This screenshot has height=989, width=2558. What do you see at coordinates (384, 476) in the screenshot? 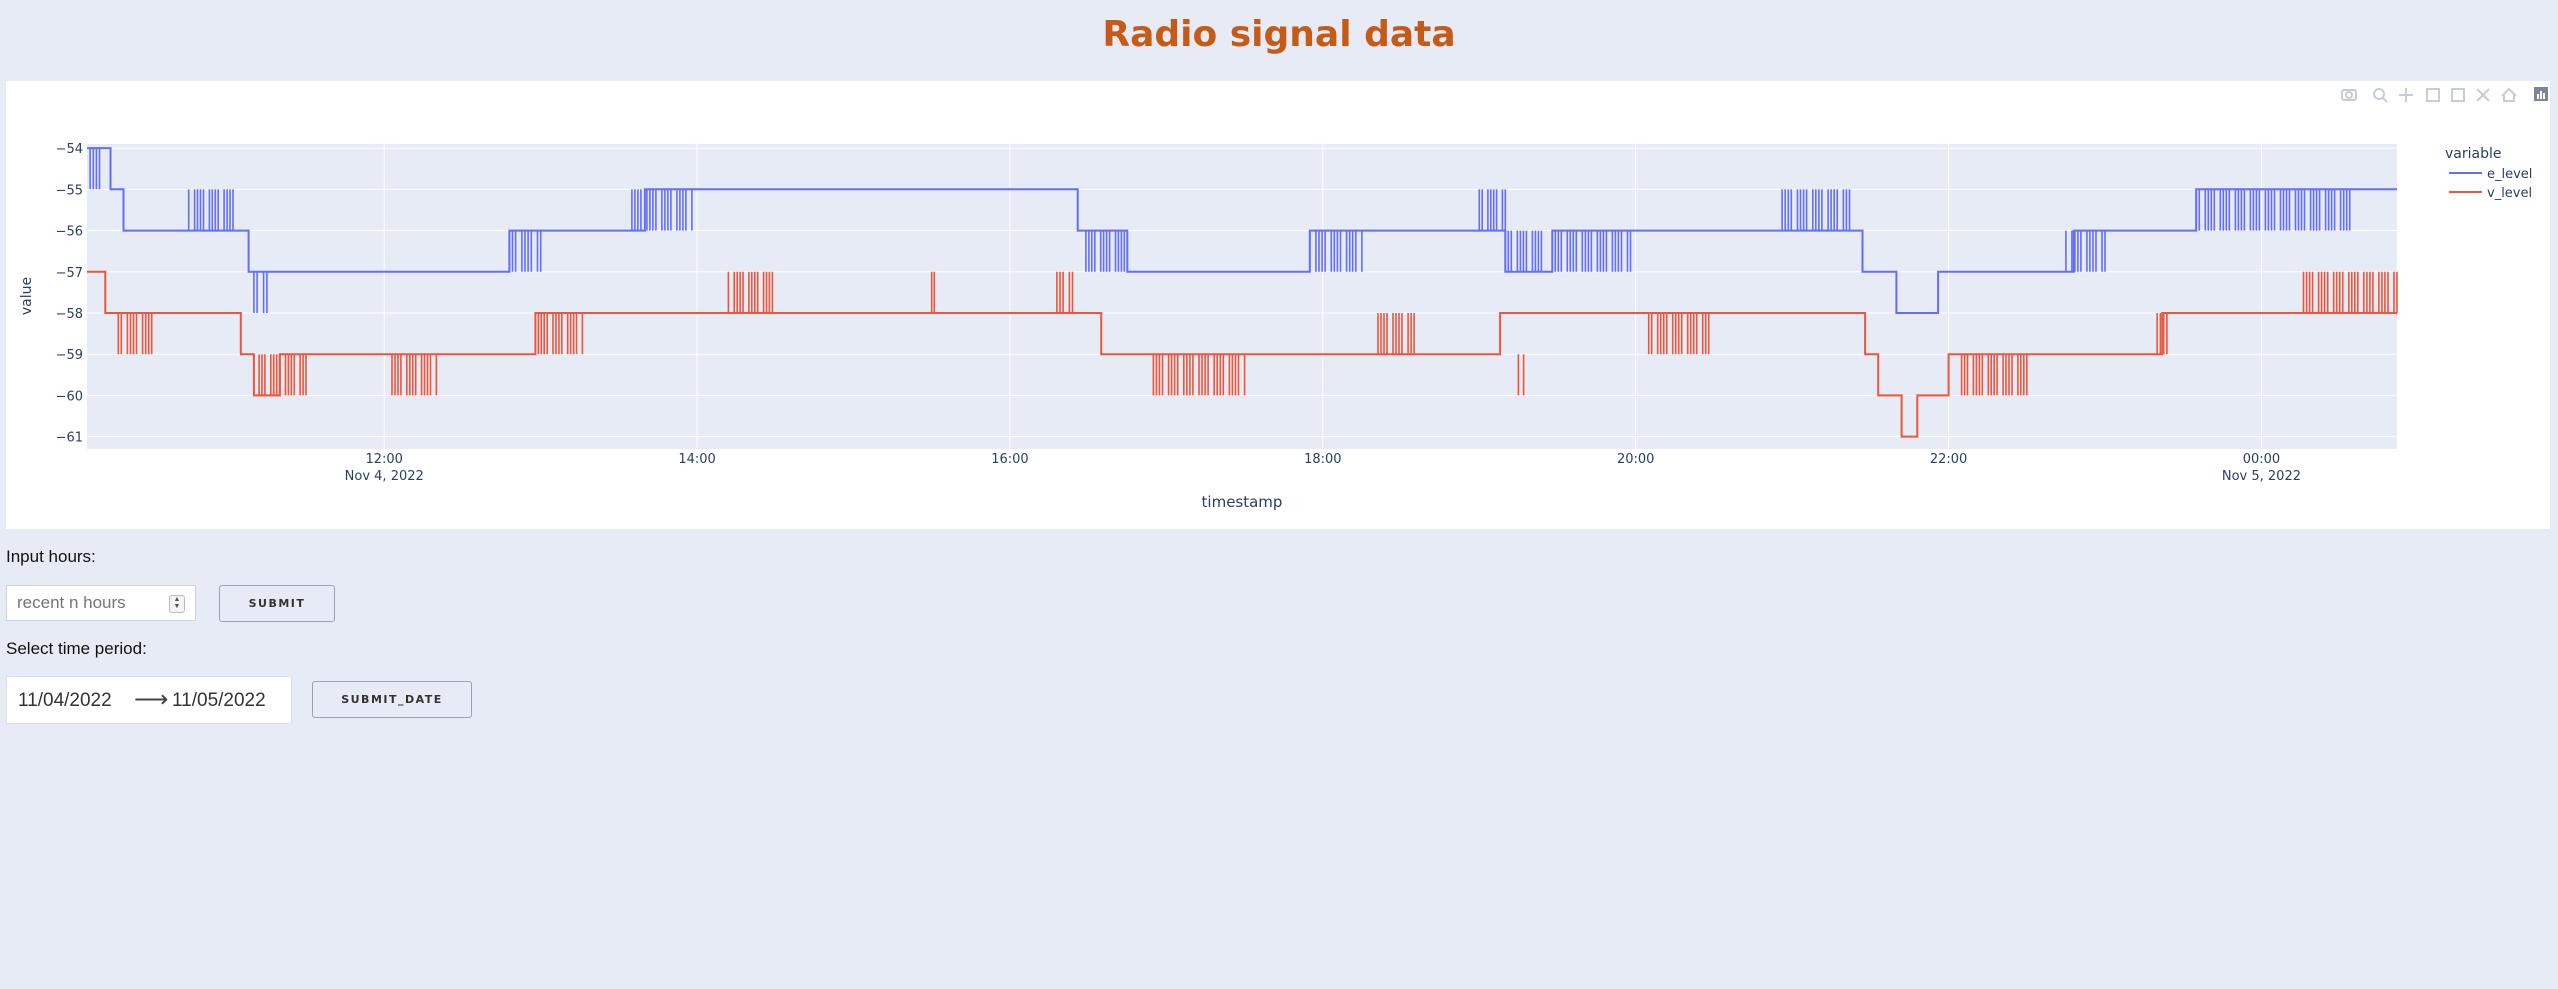
I see `x-tick-sublabel: Nov 4, 2022` at bounding box center [384, 476].